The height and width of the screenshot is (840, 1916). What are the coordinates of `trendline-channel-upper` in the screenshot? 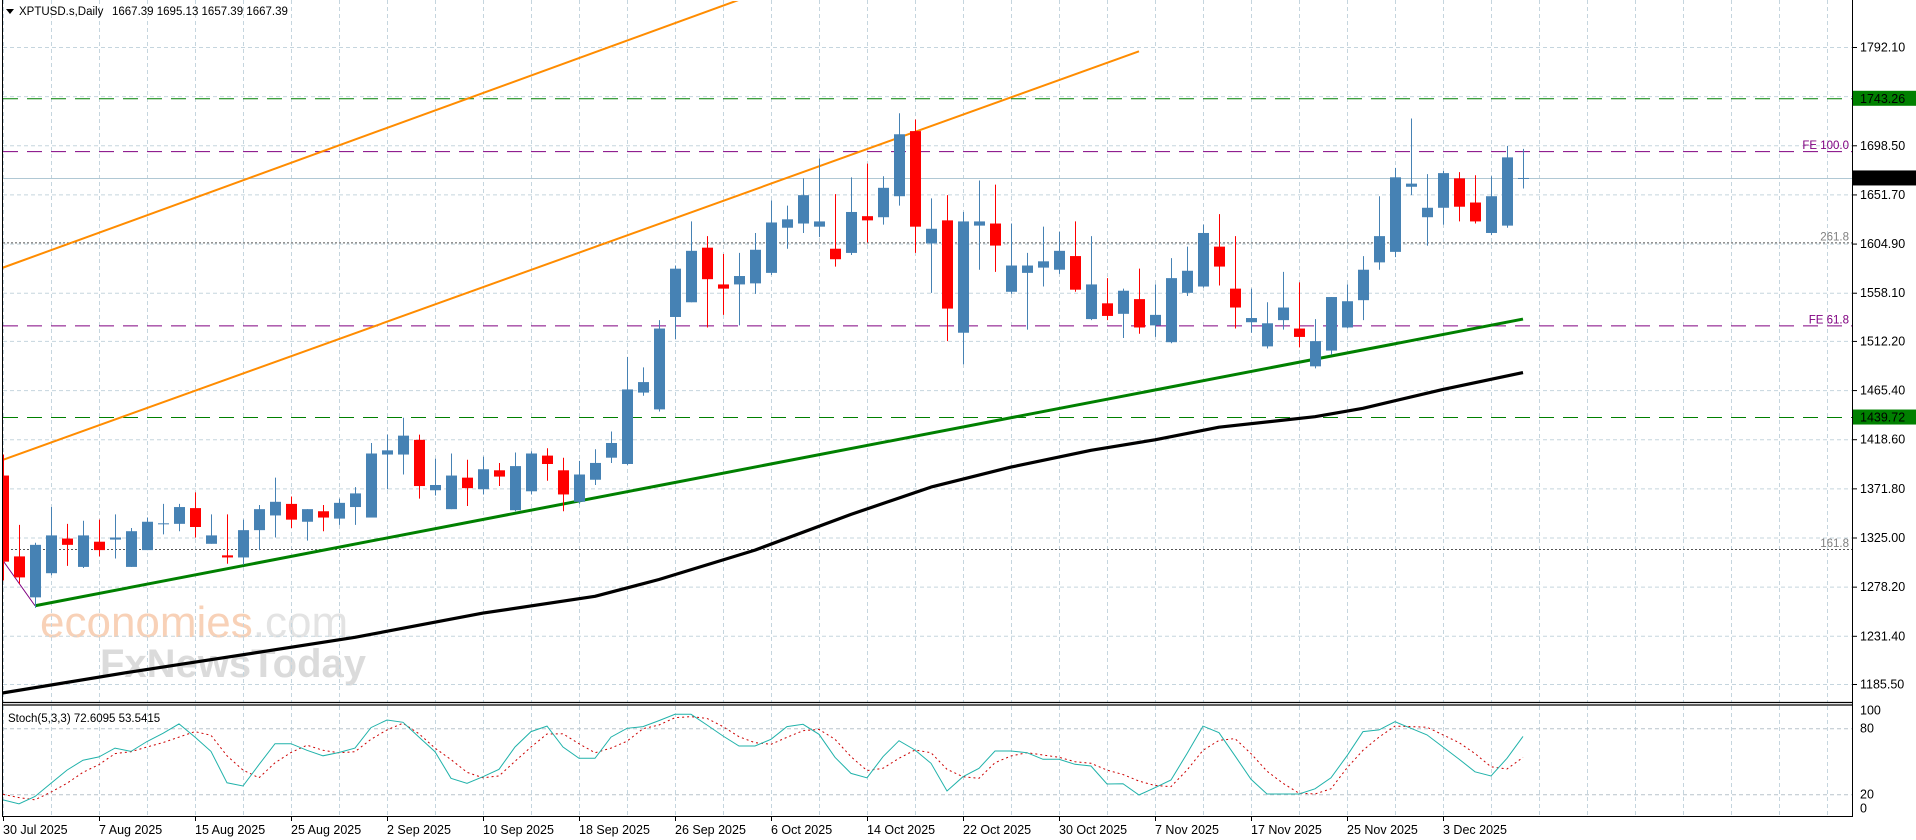 It's located at (369, 134).